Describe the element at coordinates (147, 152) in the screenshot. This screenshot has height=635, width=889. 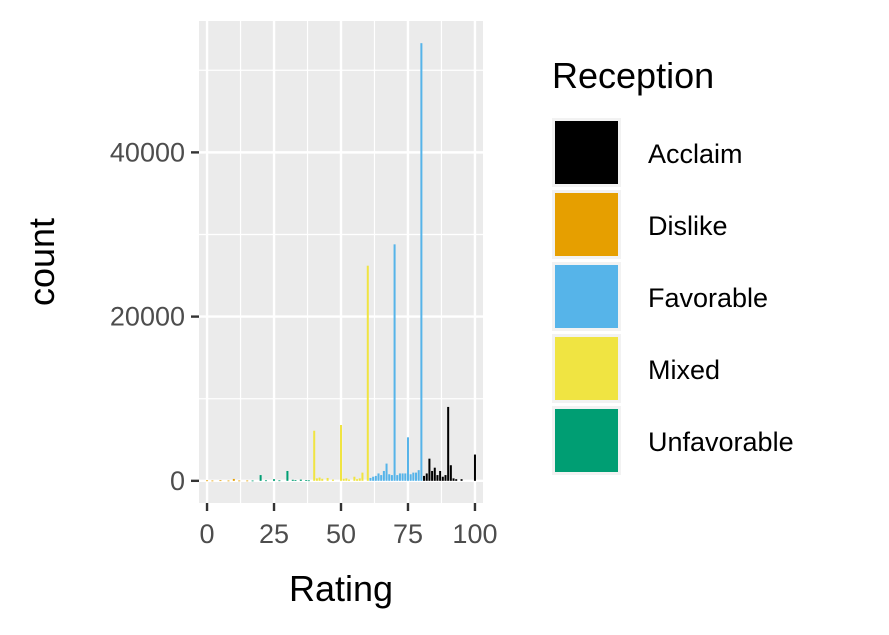
I see `y-tick-label: 40000` at that location.